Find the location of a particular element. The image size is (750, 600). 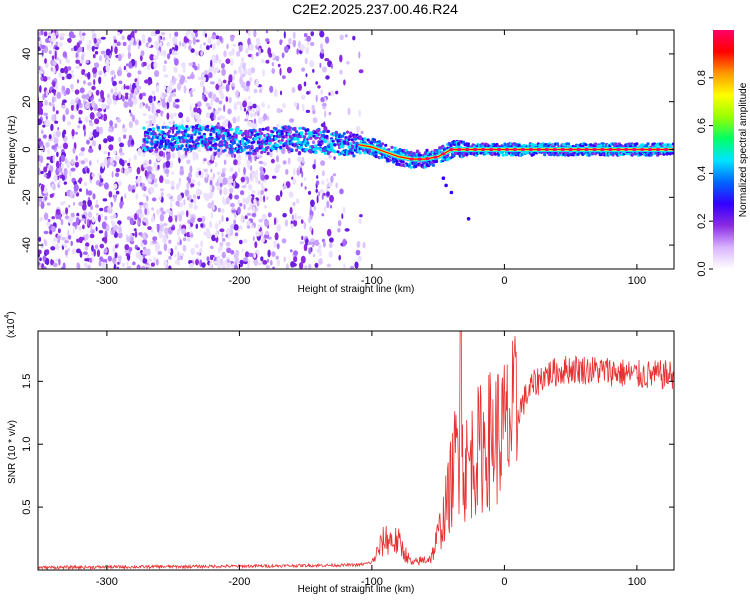

snr-x-tick-label: -100 is located at coordinates (372, 582).